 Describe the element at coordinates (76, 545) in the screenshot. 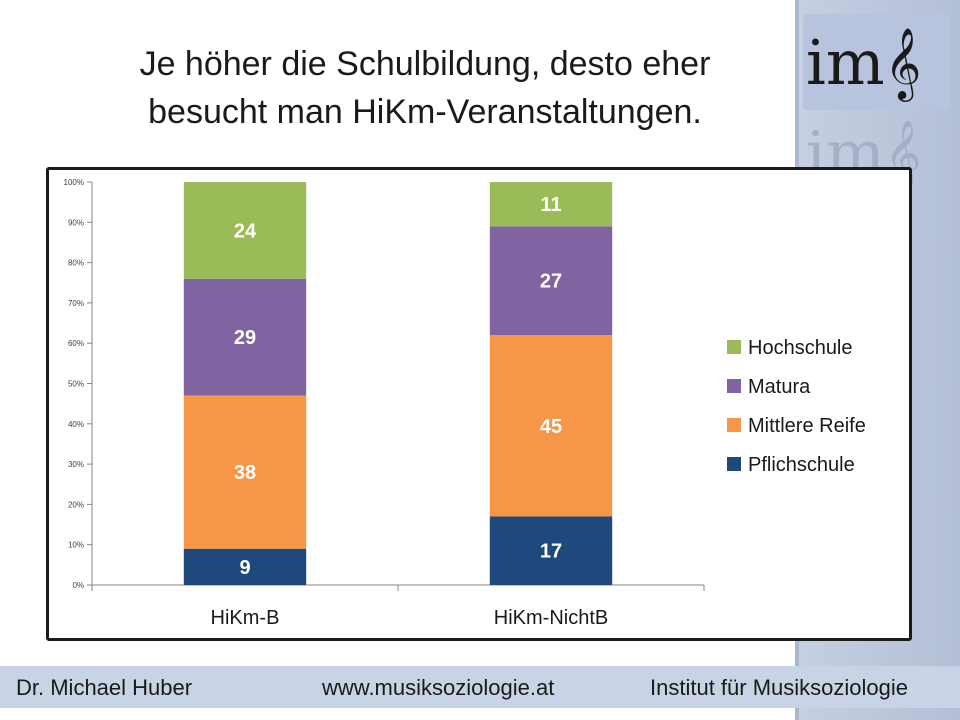

I see `y-tick-label: 10%` at that location.